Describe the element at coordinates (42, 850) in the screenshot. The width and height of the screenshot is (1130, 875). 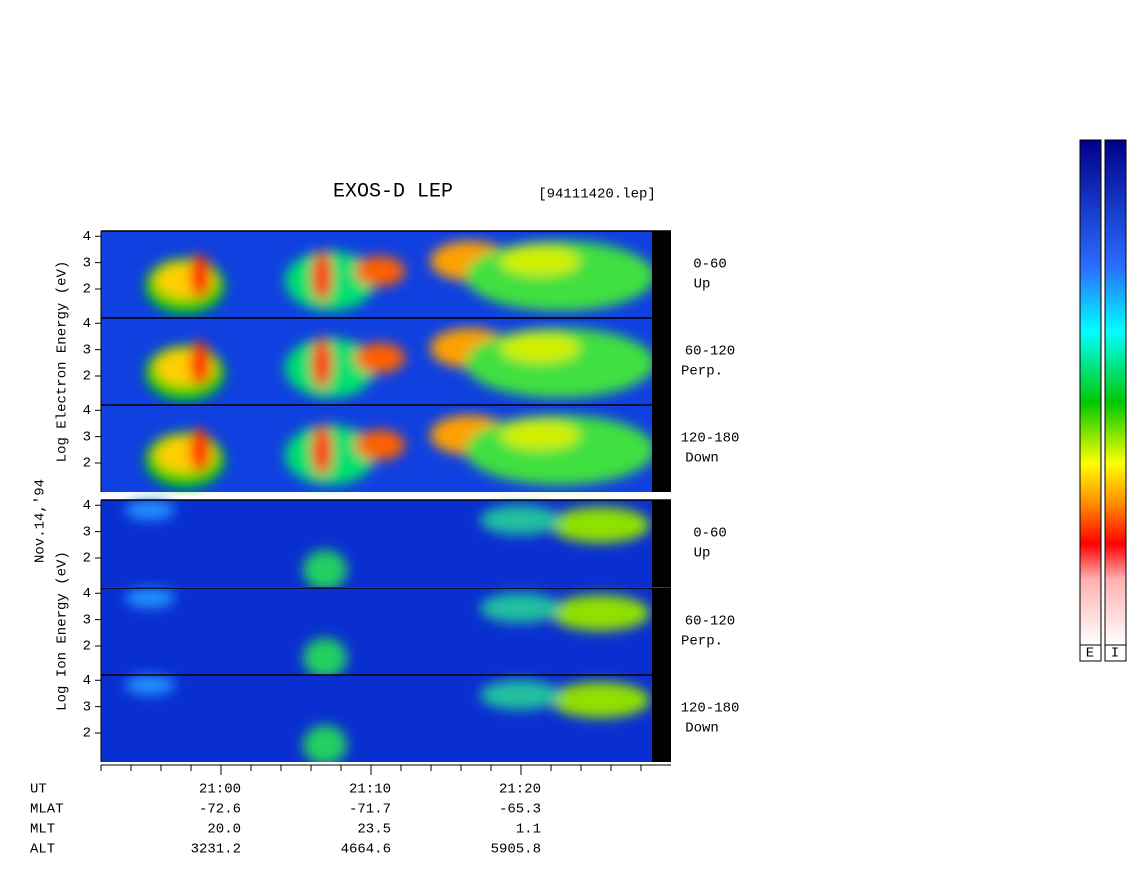
I see `orbit-row-label: ALT` at that location.